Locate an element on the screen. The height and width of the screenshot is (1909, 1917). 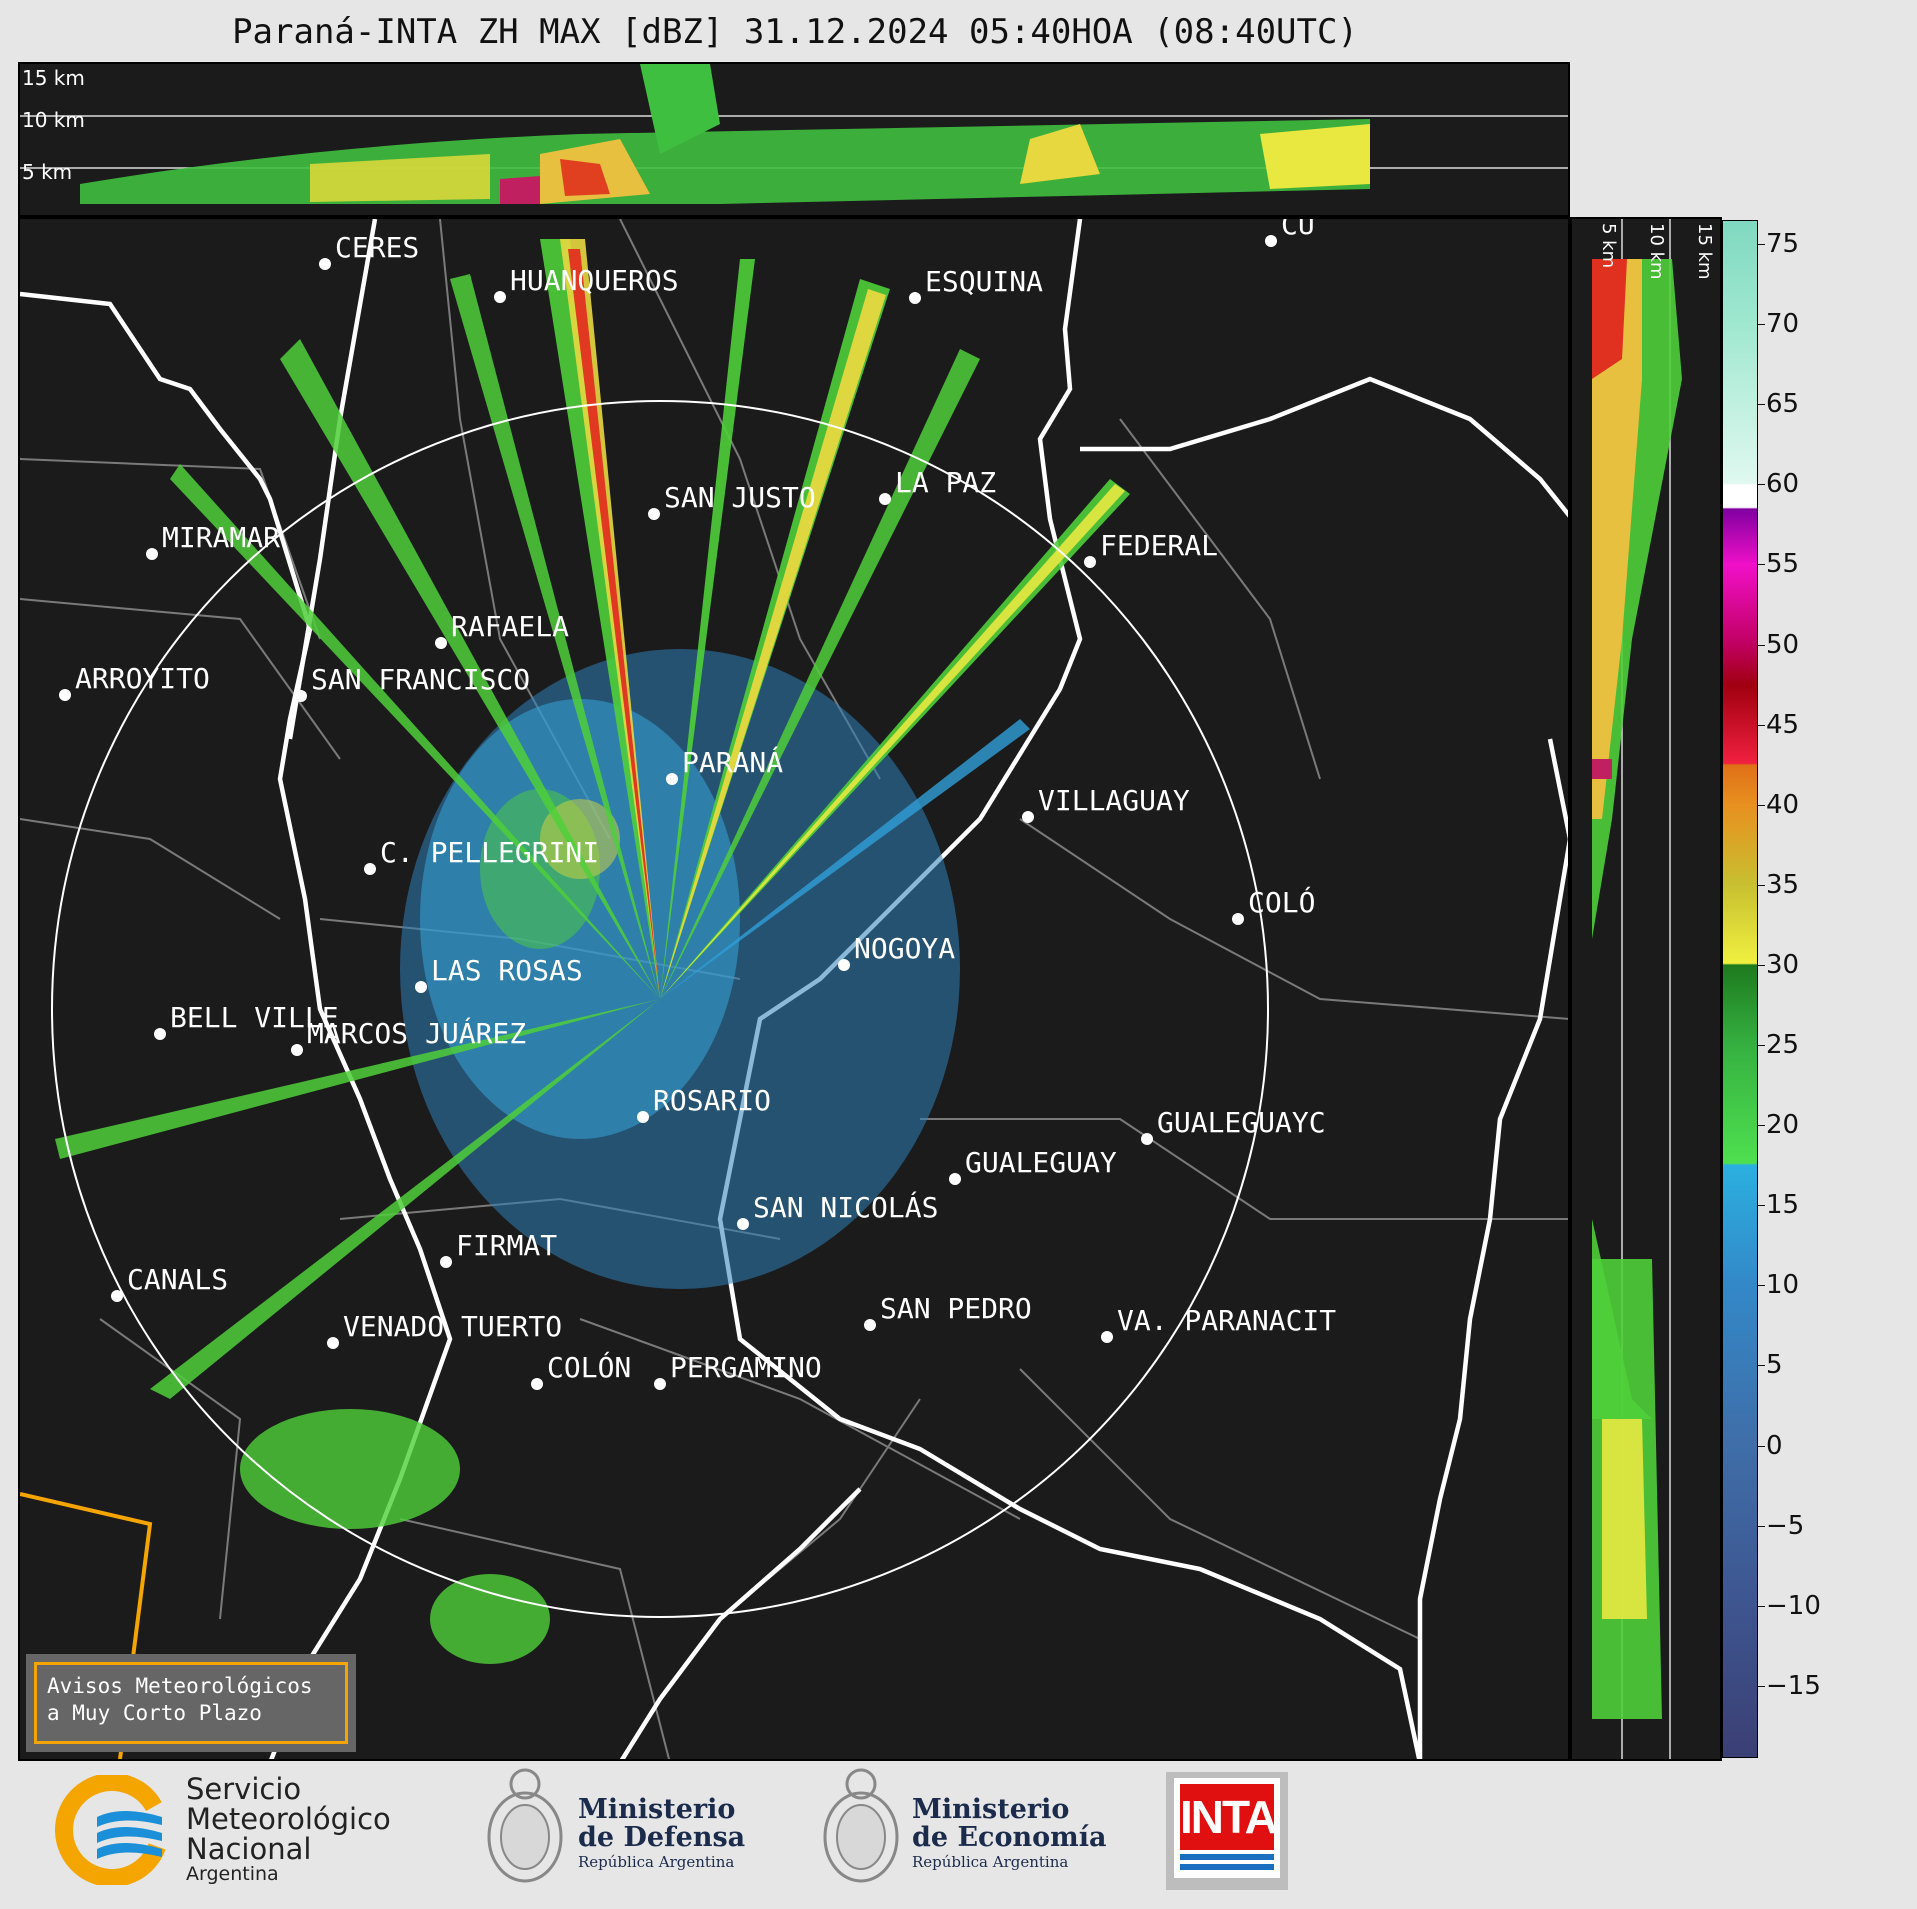
side-alt-label-5km: 5 km is located at coordinates (1608, 246).